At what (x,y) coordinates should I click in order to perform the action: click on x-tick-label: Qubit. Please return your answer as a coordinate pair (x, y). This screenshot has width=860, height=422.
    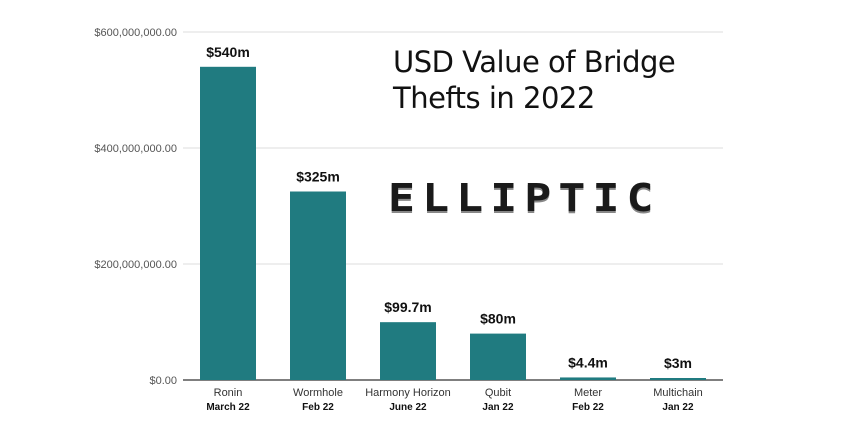
    Looking at the image, I should click on (498, 393).